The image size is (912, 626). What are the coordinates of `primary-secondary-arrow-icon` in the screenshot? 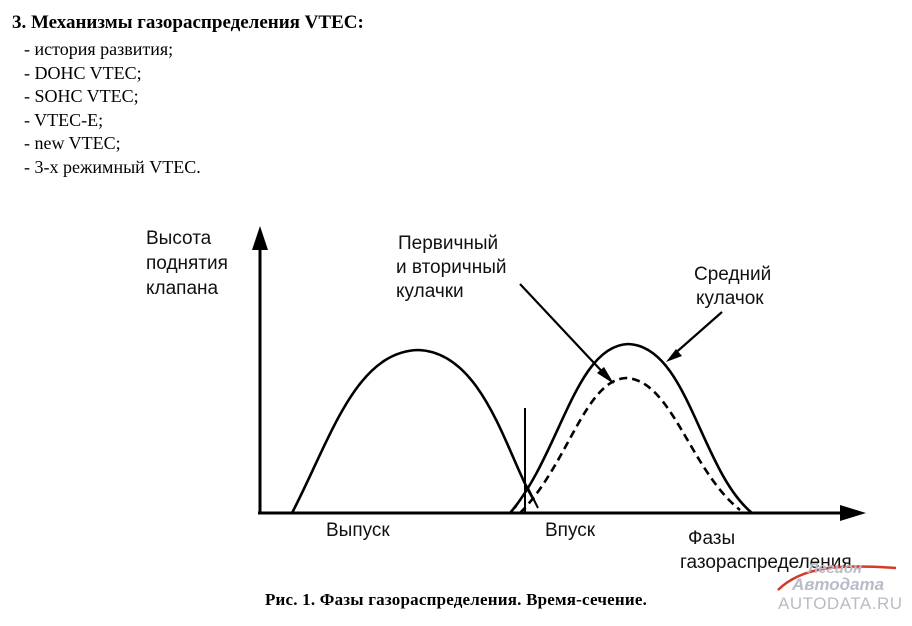 It's located at (605, 375).